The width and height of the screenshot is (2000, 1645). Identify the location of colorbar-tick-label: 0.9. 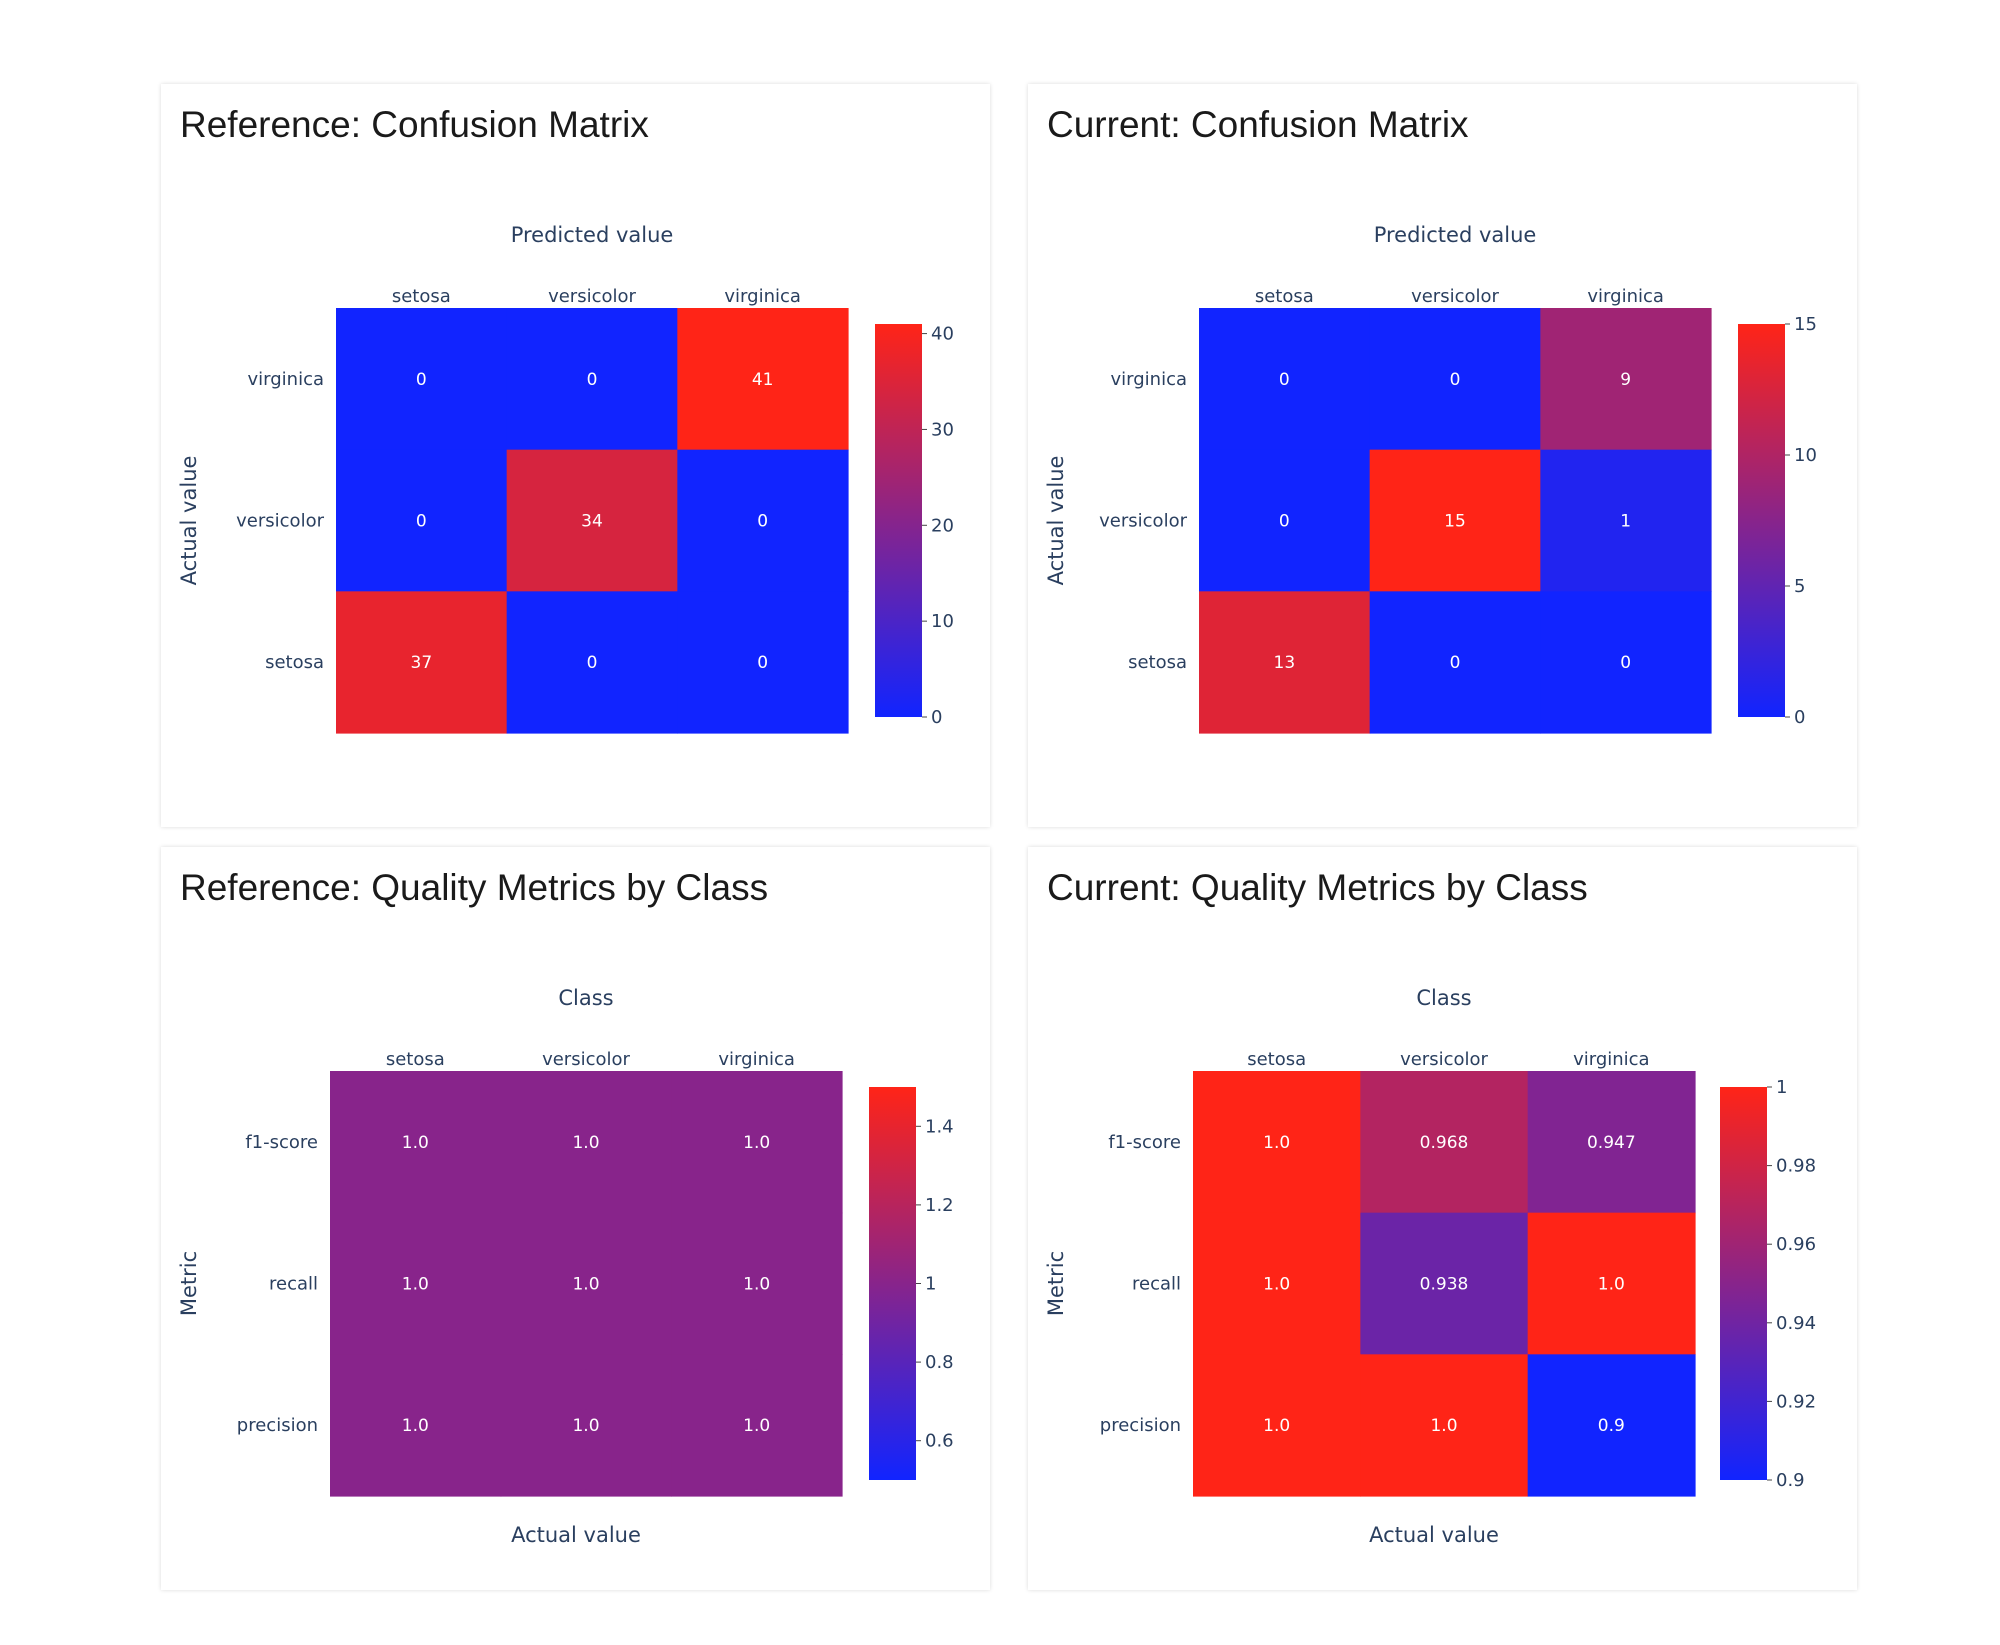
(1790, 1480).